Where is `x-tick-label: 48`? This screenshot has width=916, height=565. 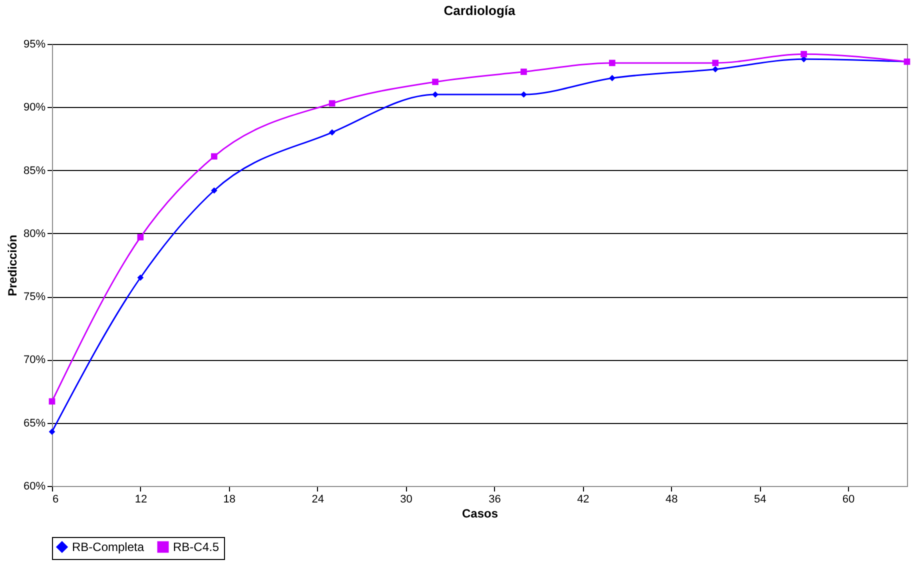
x-tick-label: 48 is located at coordinates (672, 500).